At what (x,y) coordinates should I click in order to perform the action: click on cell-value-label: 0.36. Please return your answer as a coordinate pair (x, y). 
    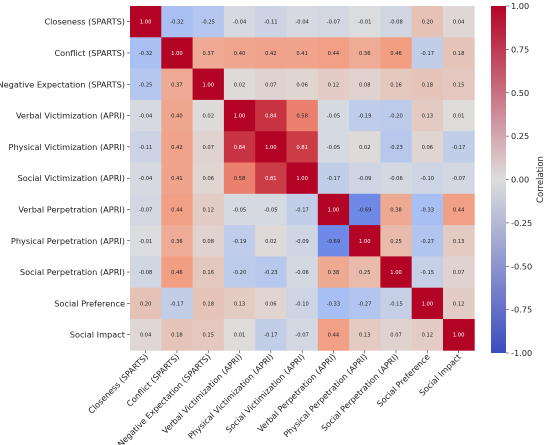
    Looking at the image, I should click on (177, 242).